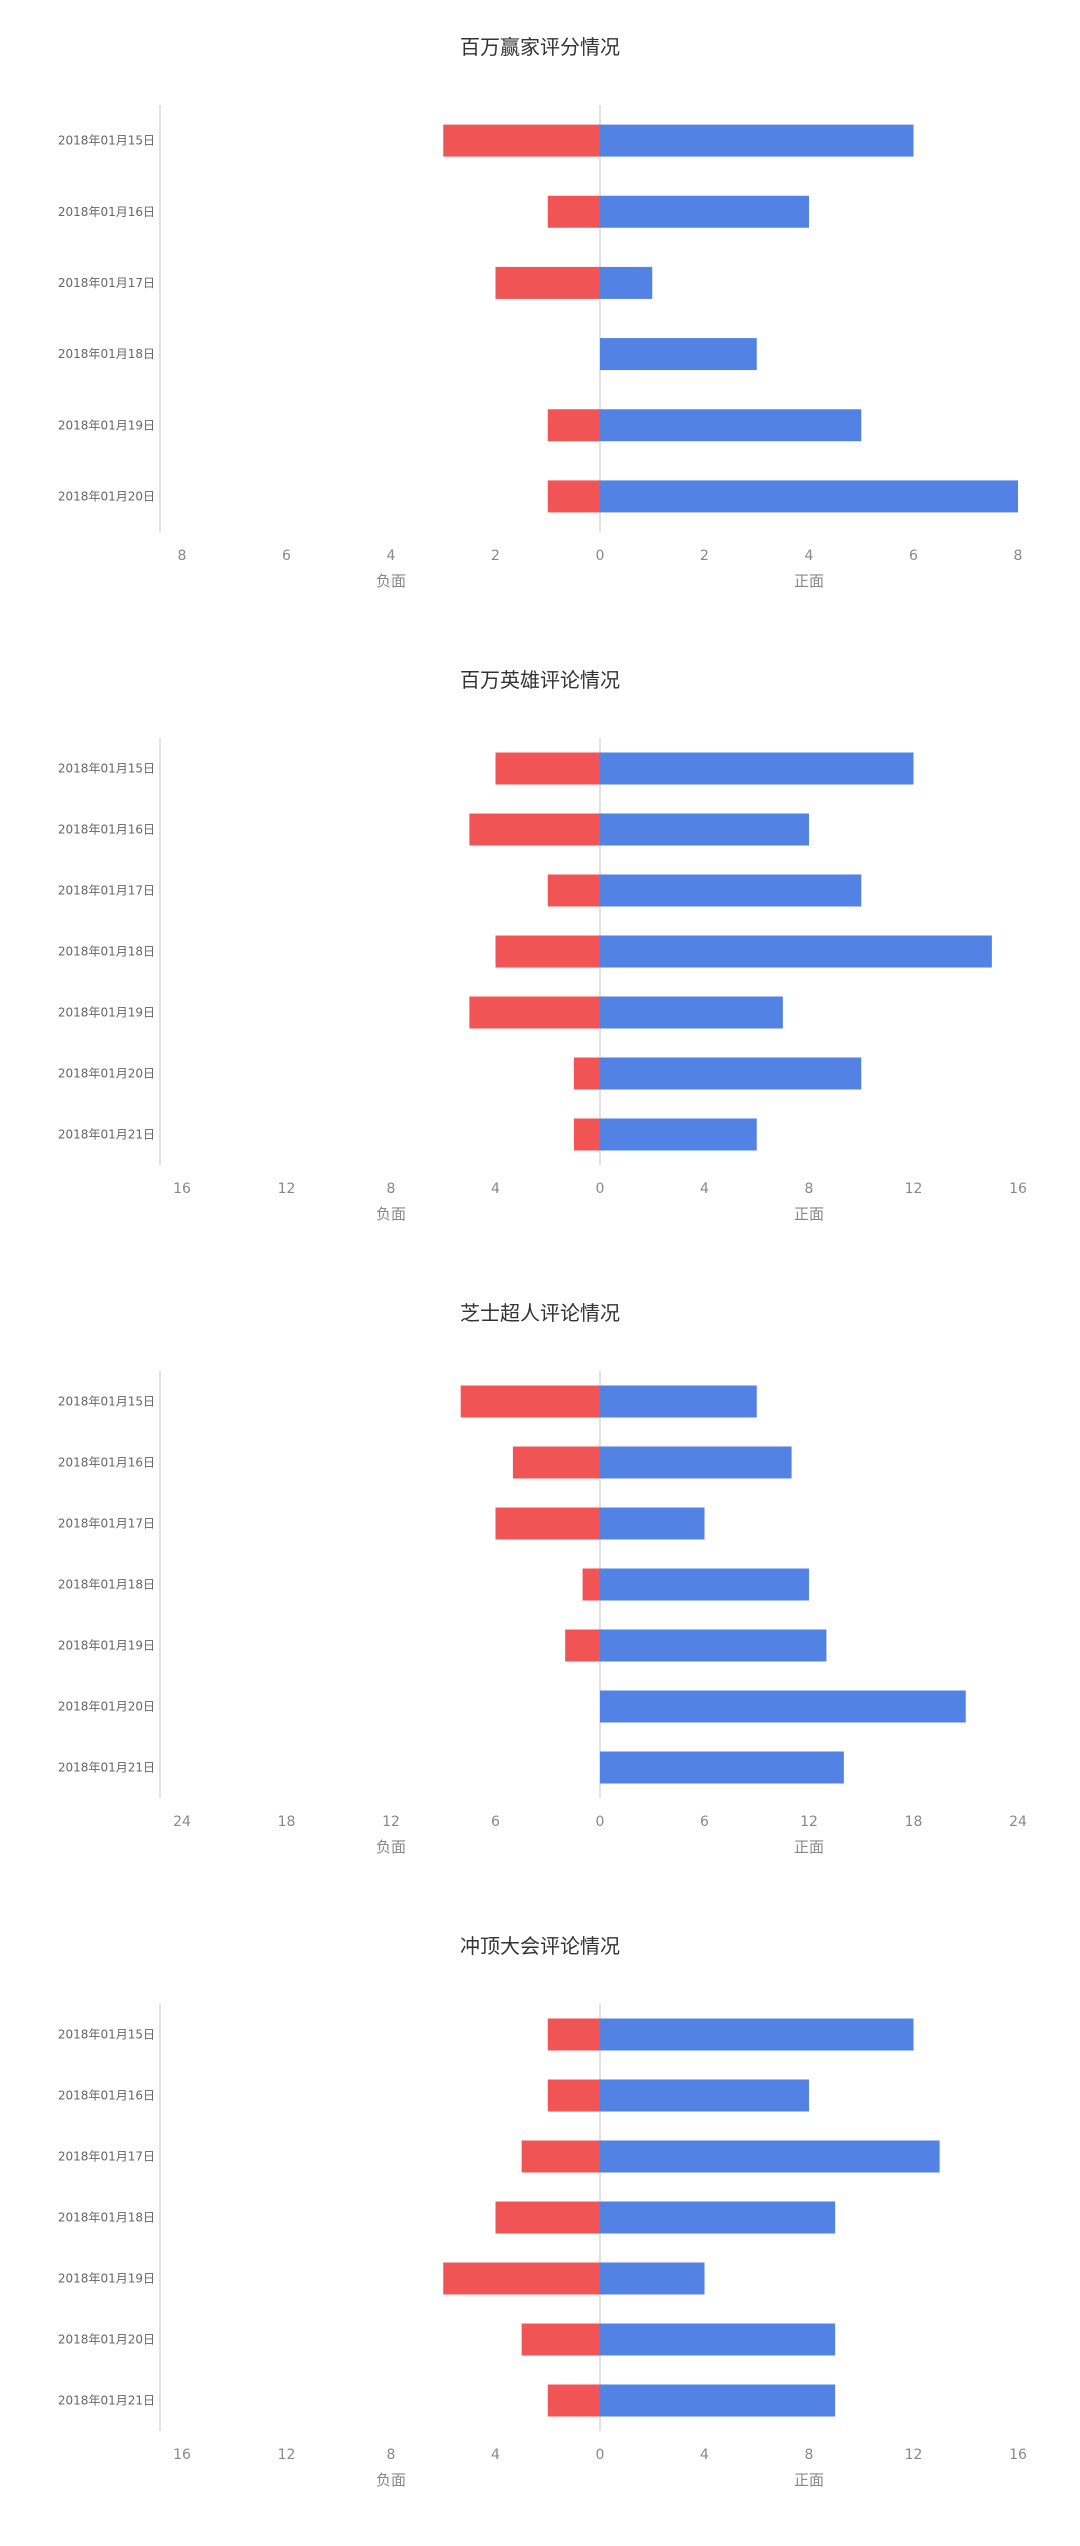  I want to click on tick-label: 2, so click(495, 556).